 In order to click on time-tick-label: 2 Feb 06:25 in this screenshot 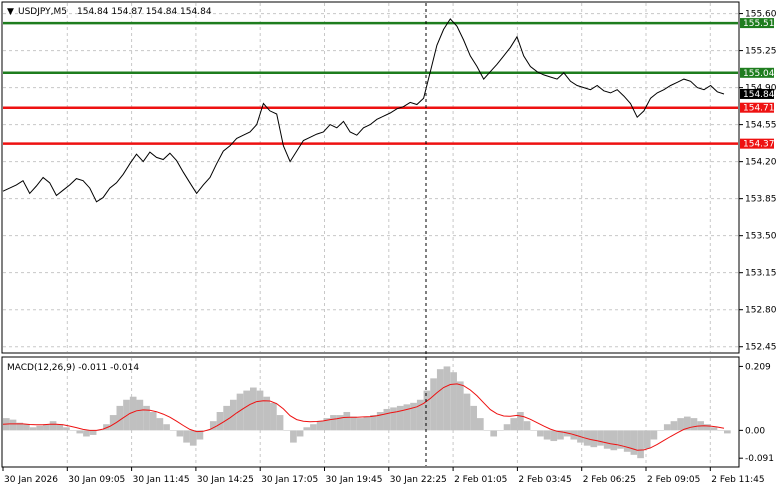, I will do `click(609, 480)`.